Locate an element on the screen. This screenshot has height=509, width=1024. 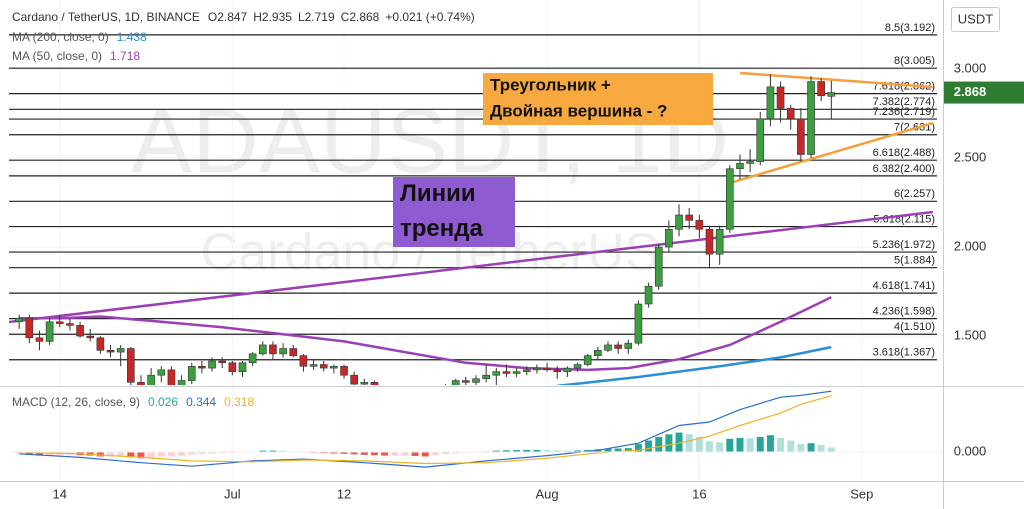
y-tick-label: 2.500 is located at coordinates (970, 156).